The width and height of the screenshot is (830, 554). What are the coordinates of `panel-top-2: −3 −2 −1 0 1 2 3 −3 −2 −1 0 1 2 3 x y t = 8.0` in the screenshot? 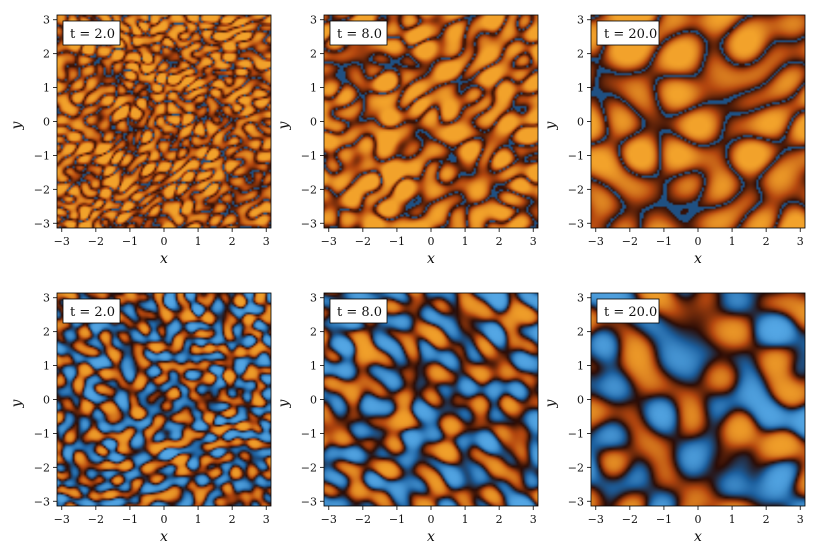 It's located at (407, 140).